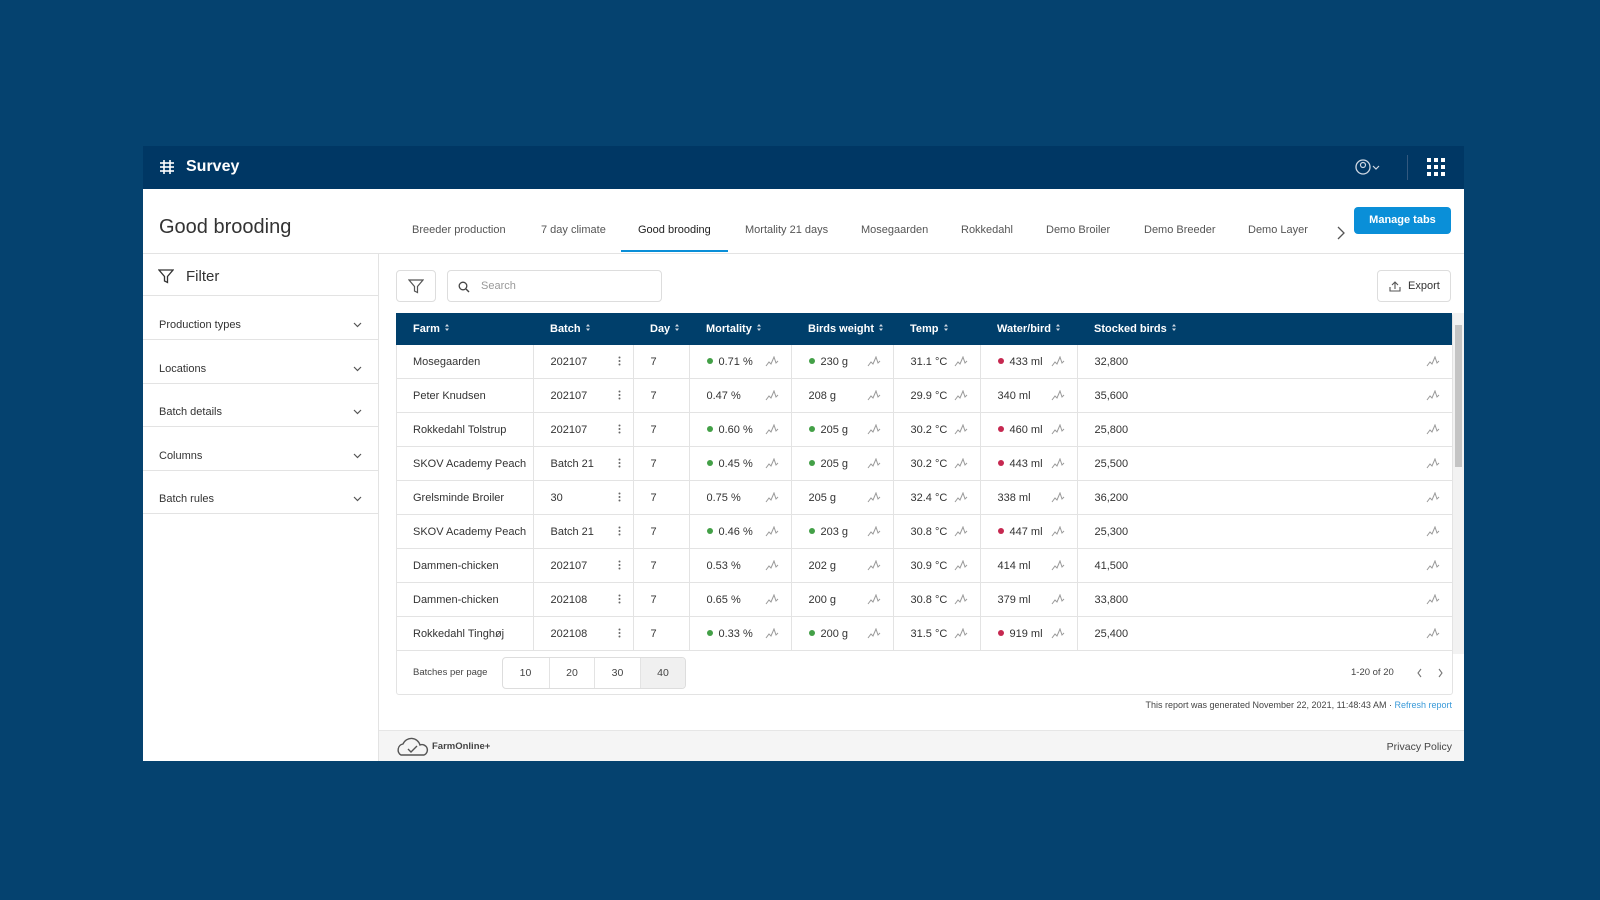 The image size is (1600, 900). I want to click on active-tab-underline, so click(674, 251).